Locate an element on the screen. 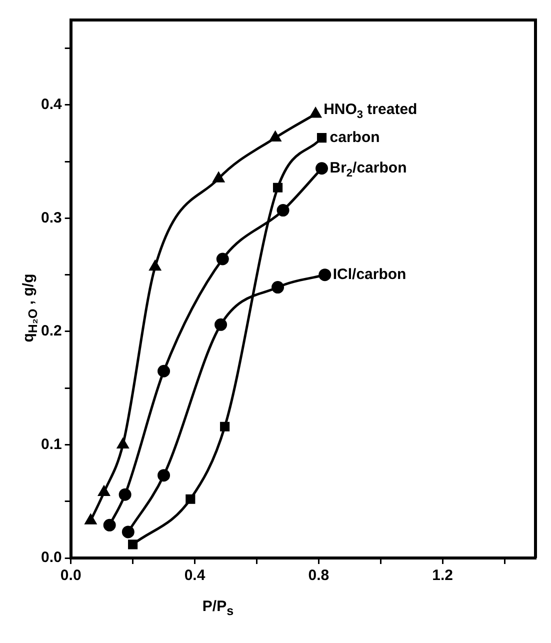 The width and height of the screenshot is (551, 643). x-tick-label: 0.8 is located at coordinates (319, 575).